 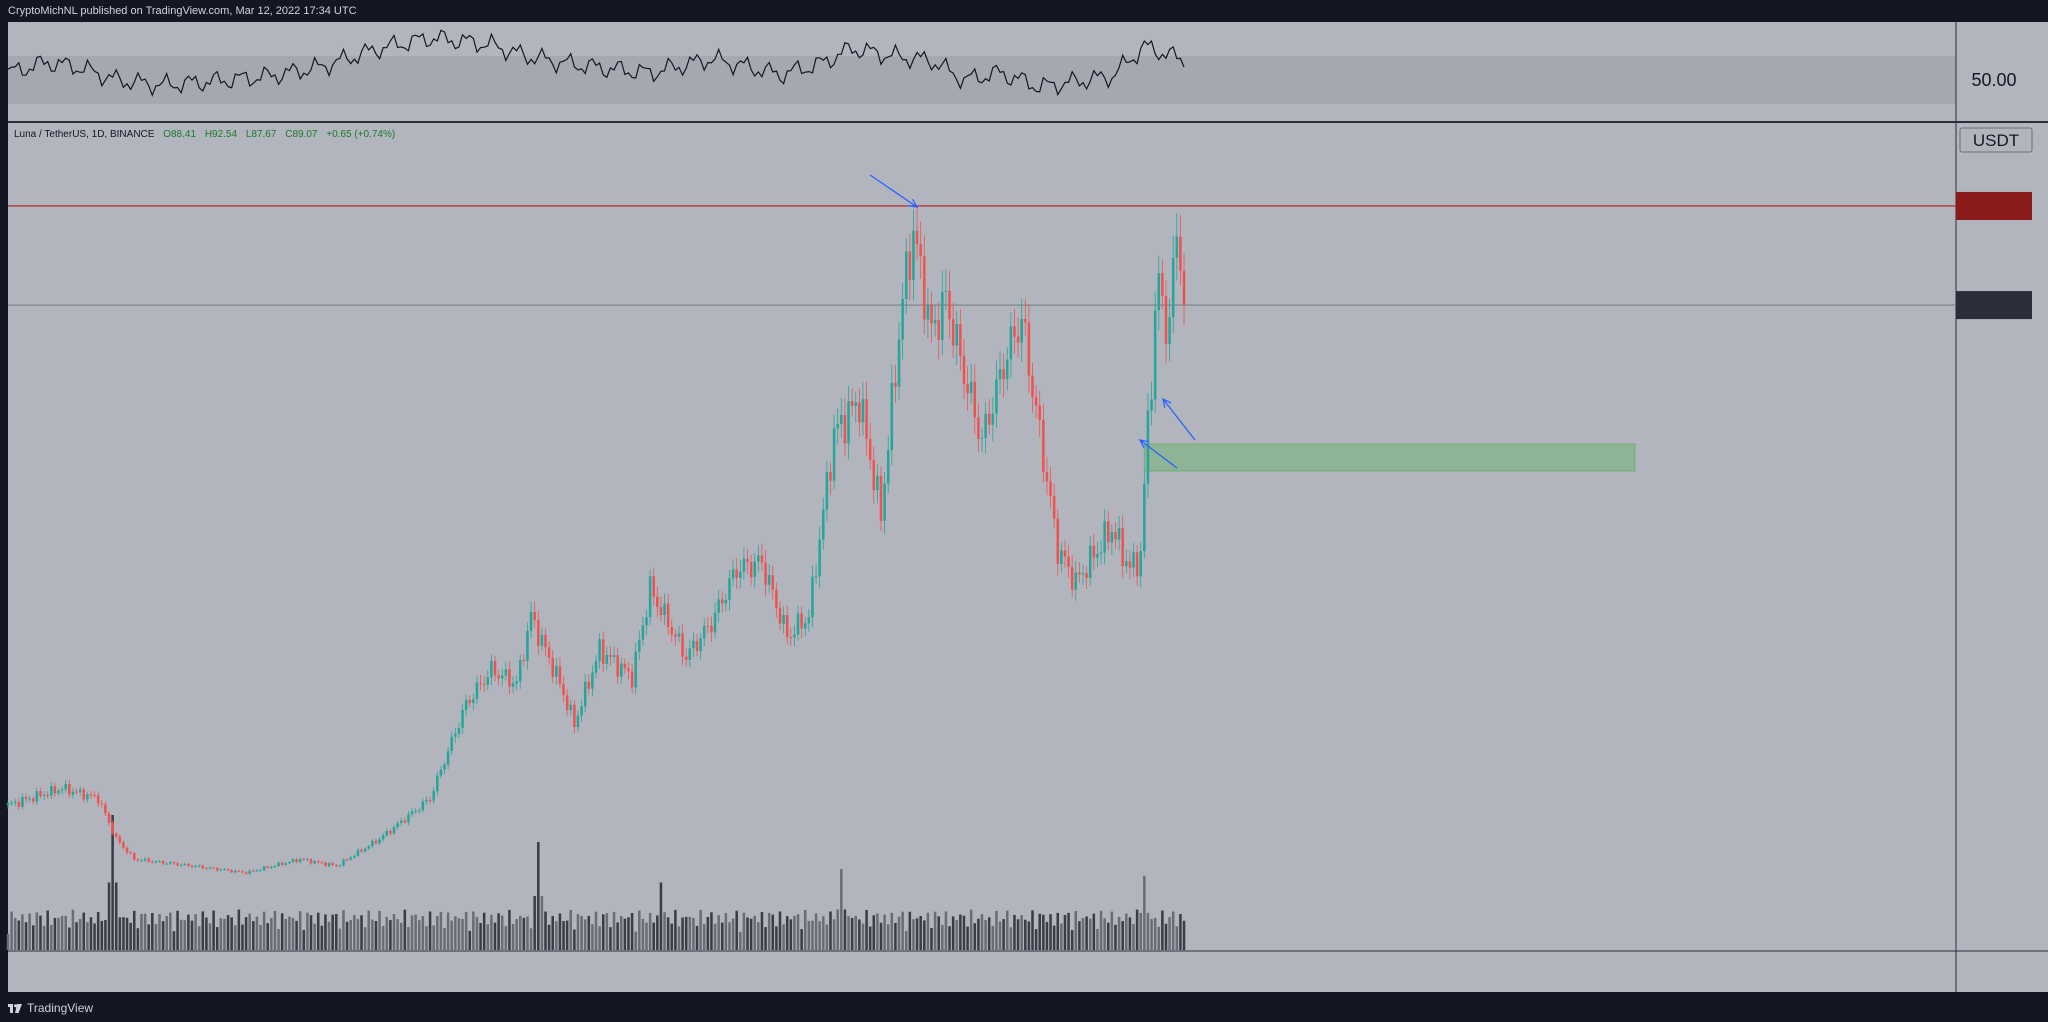 What do you see at coordinates (1993, 80) in the screenshot?
I see `indicator-axis-label: 50.00` at bounding box center [1993, 80].